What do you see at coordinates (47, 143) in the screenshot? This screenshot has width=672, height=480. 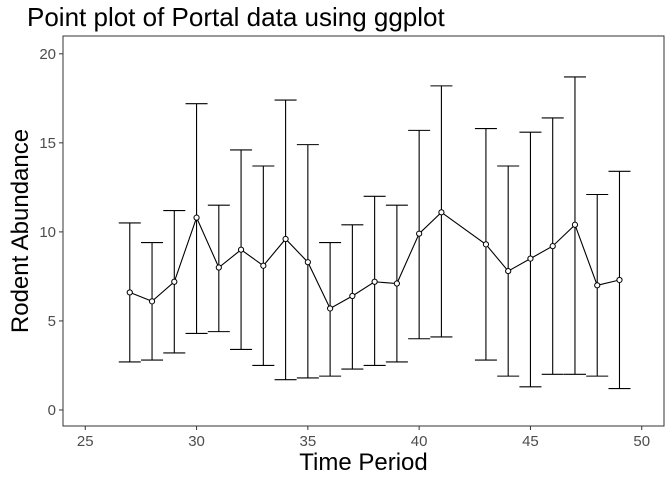 I see `y-tick-label: 15` at bounding box center [47, 143].